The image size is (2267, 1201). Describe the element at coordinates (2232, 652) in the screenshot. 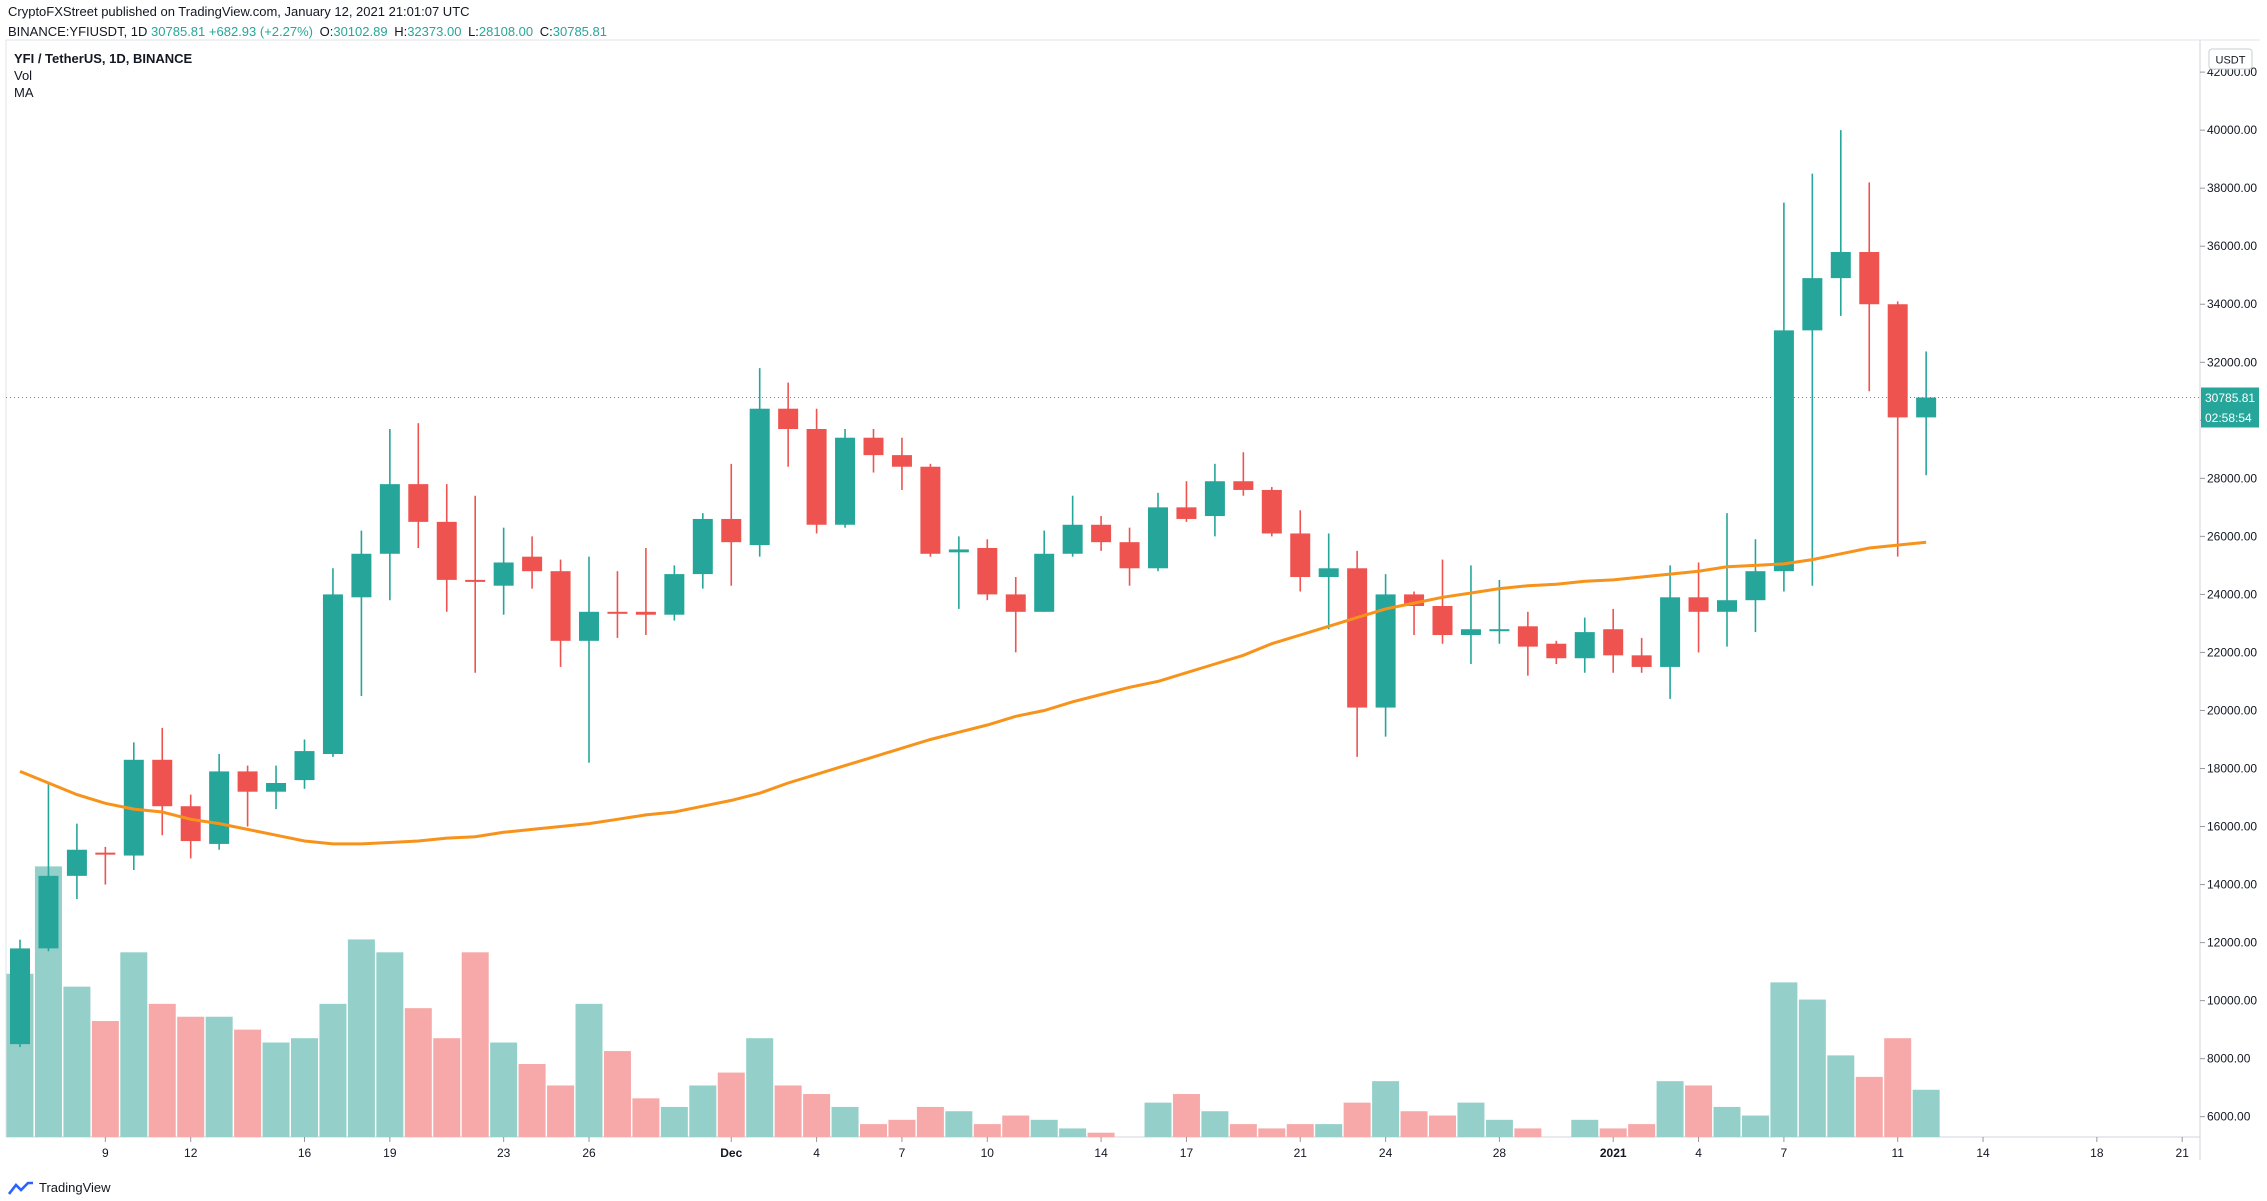

I see `price-tick-label: 22000.00` at that location.